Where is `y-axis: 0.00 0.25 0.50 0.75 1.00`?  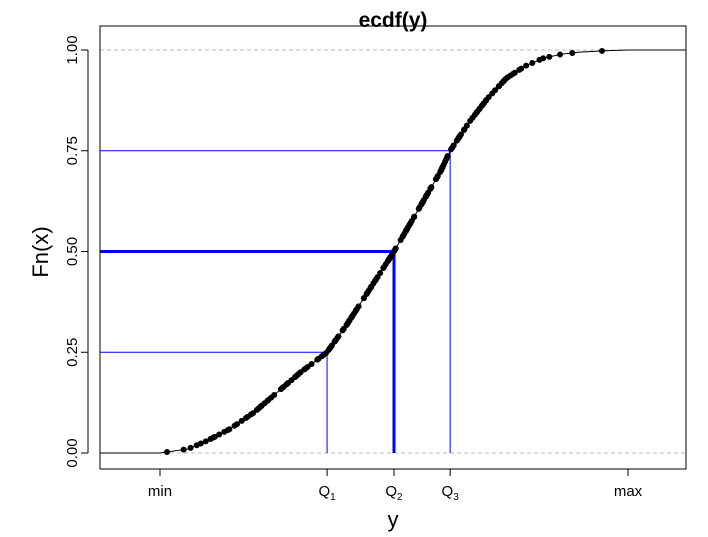 y-axis: 0.00 0.25 0.50 0.75 1.00 is located at coordinates (76, 251).